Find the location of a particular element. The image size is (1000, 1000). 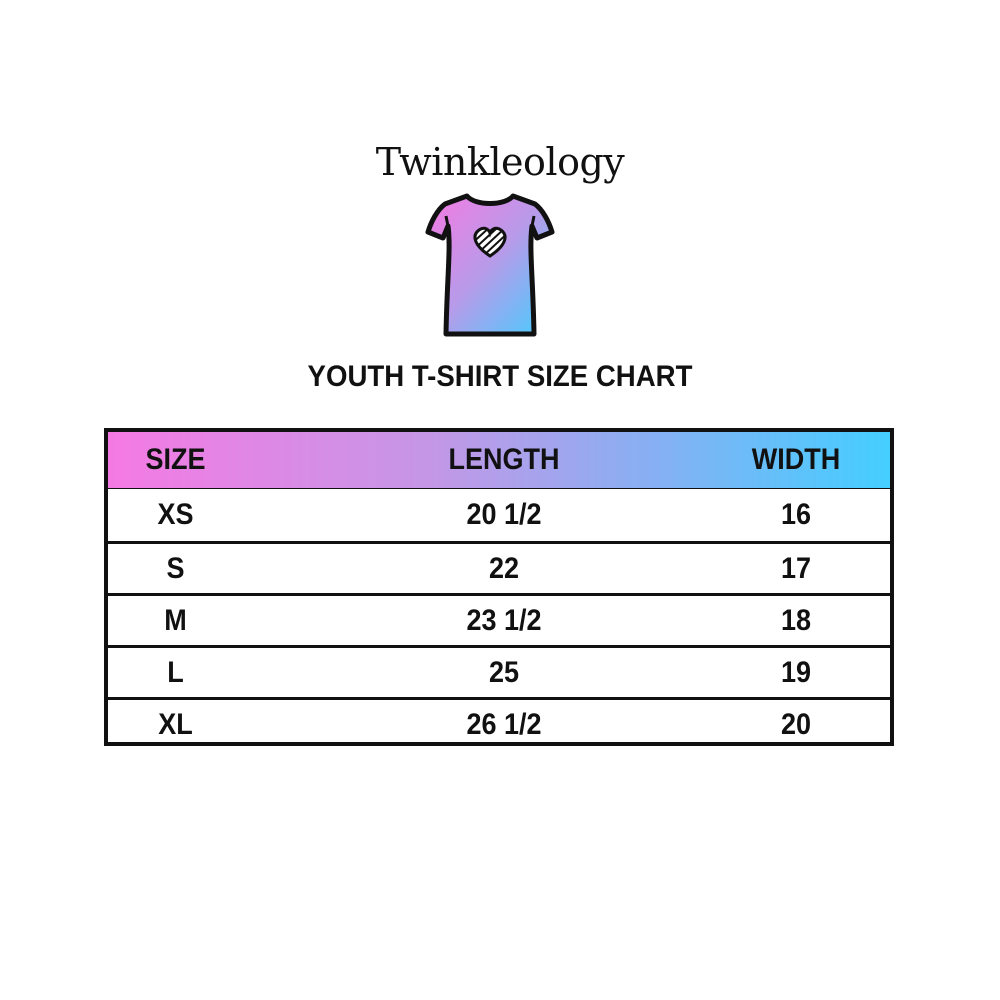

cell-length: 26 1/2 is located at coordinates (504, 724).